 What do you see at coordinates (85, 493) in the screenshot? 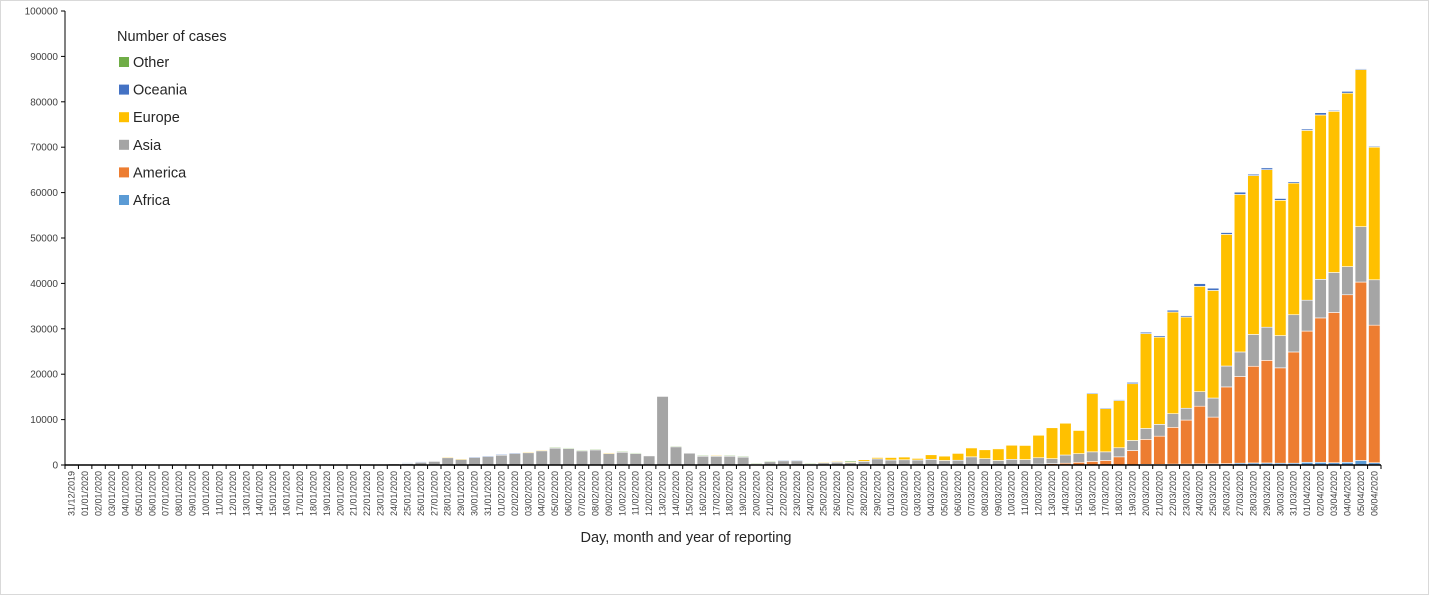
I see `x-tick-label: 01/01/2020` at bounding box center [85, 493].